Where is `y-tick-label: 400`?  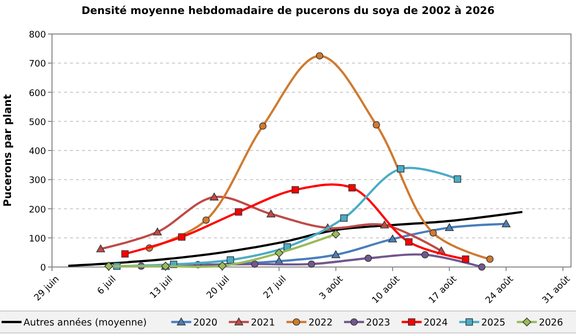 y-tick-label: 400 is located at coordinates (37, 152).